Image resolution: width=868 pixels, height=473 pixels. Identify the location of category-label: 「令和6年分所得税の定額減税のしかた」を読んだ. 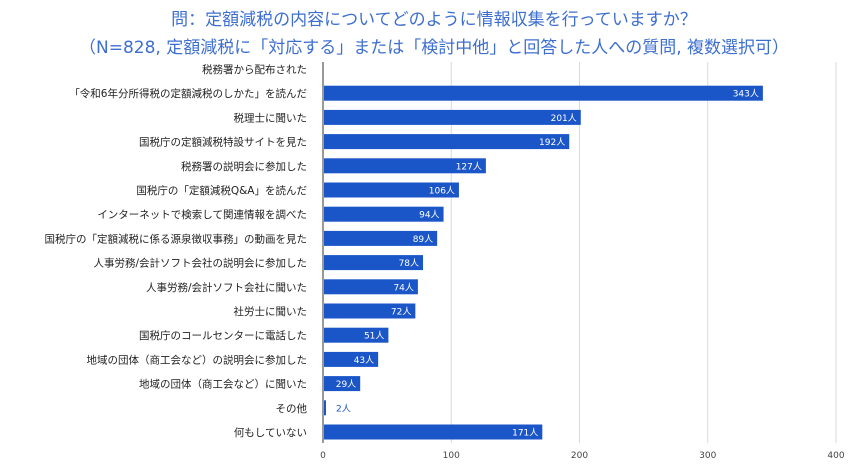
(188, 93).